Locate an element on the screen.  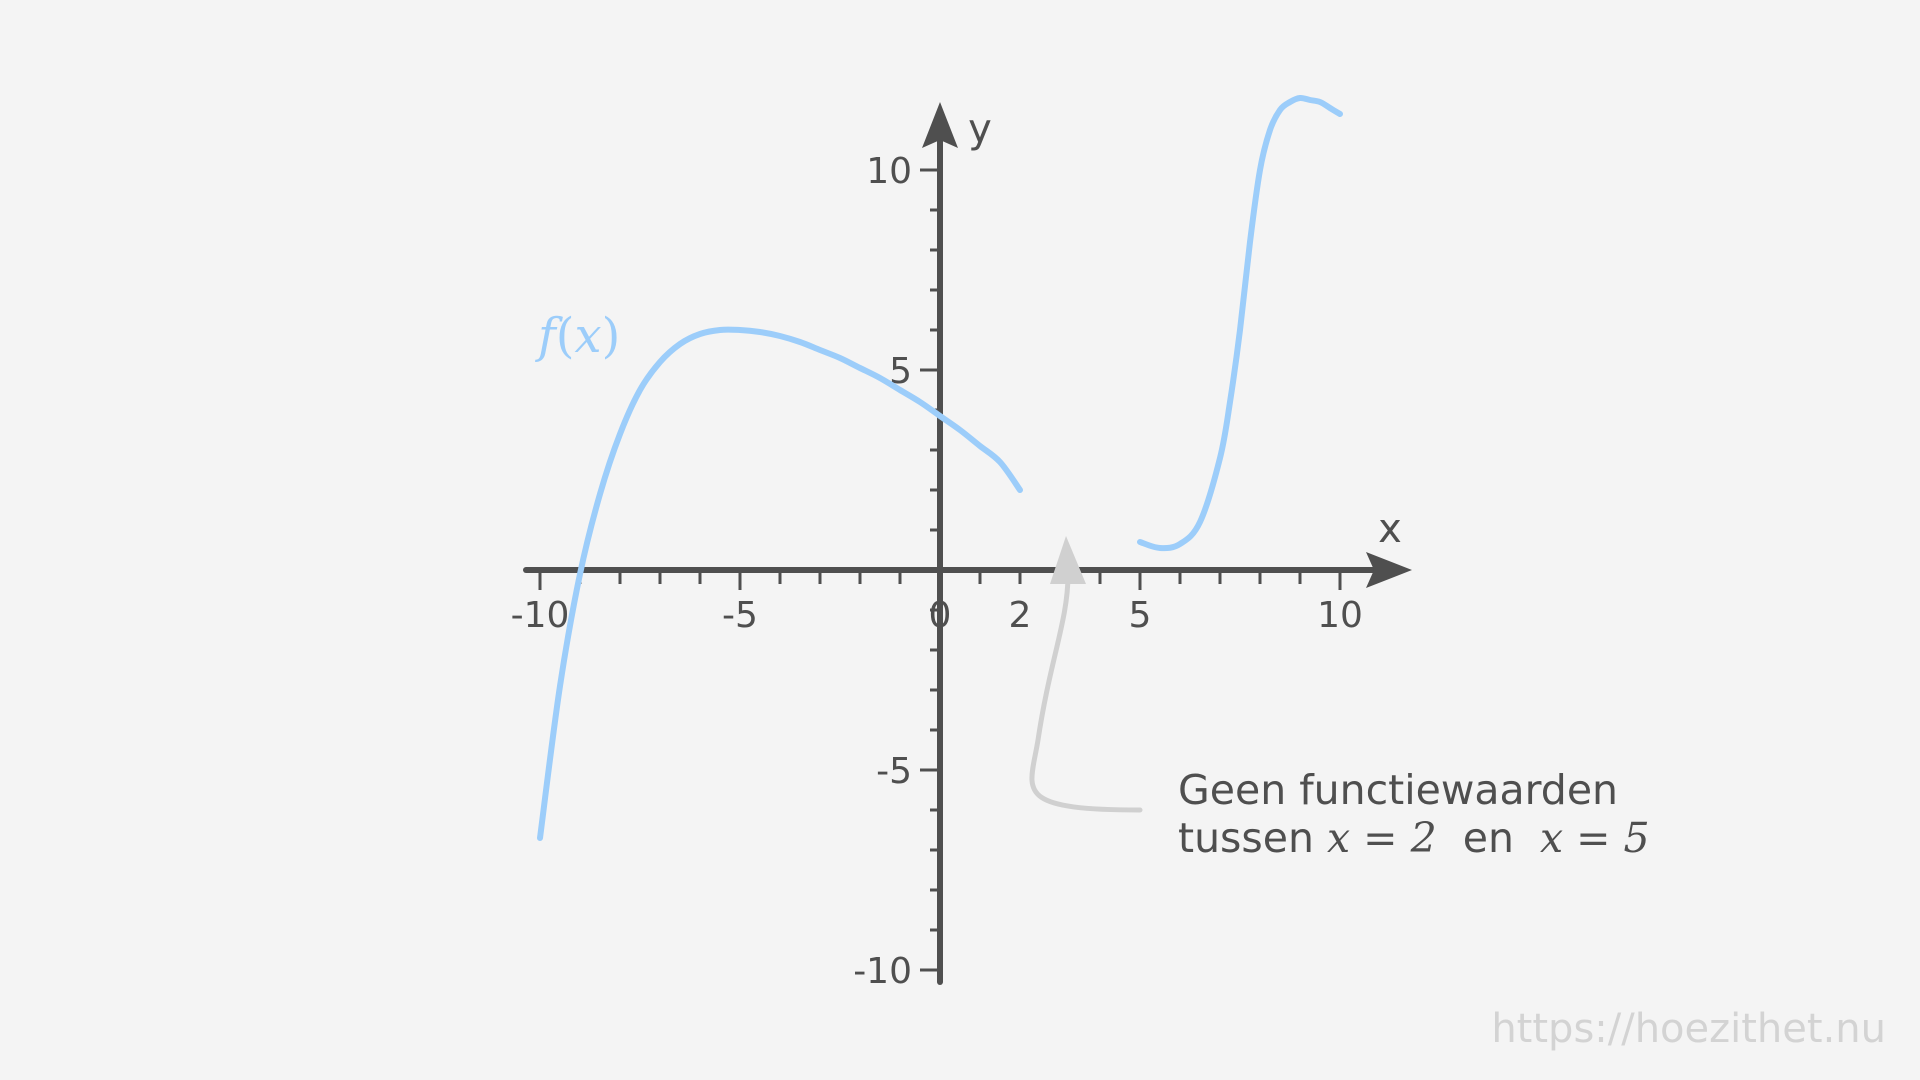
annotation-line-1: Geen functiewaarden is located at coordinates (1398, 790).